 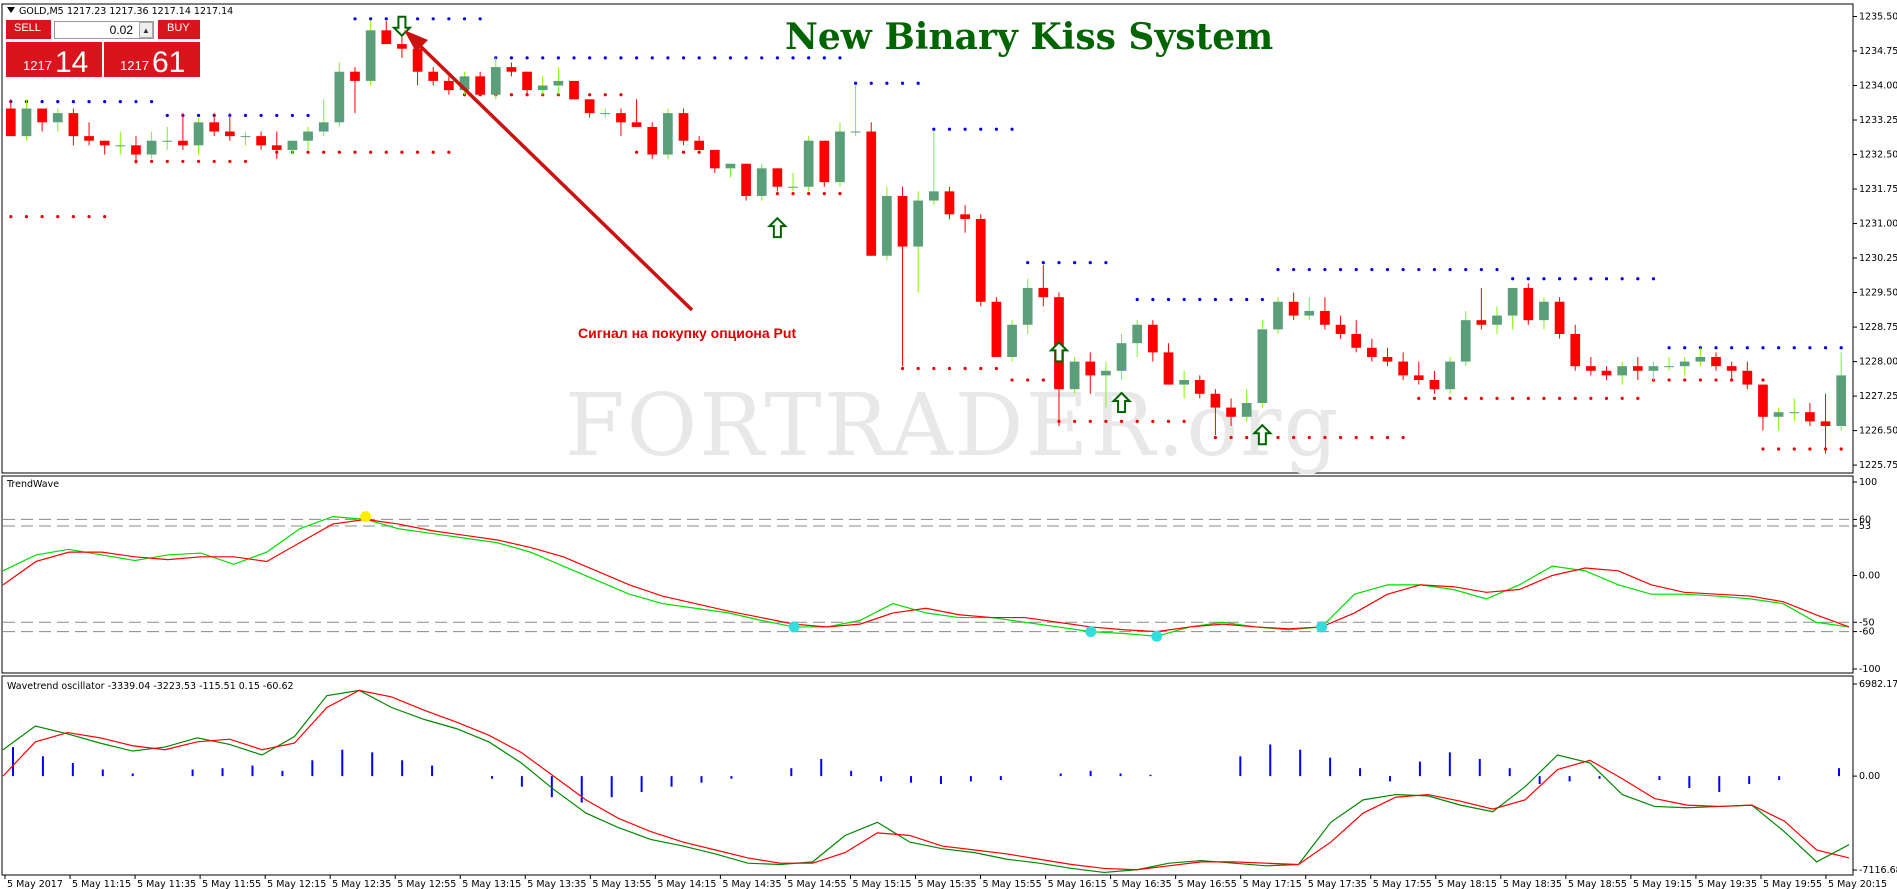 What do you see at coordinates (41, 11) in the screenshot?
I see `symbol-label: GOLD,M5` at bounding box center [41, 11].